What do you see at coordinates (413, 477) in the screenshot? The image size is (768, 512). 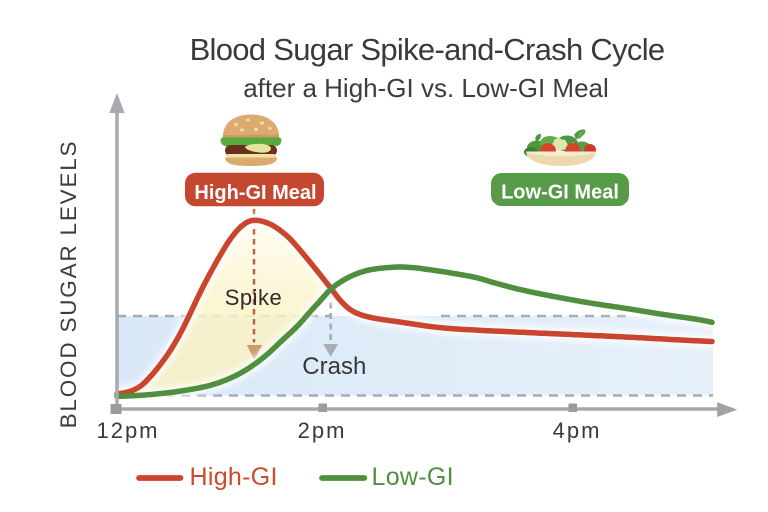 I see `svg-text: Low-GI` at bounding box center [413, 477].